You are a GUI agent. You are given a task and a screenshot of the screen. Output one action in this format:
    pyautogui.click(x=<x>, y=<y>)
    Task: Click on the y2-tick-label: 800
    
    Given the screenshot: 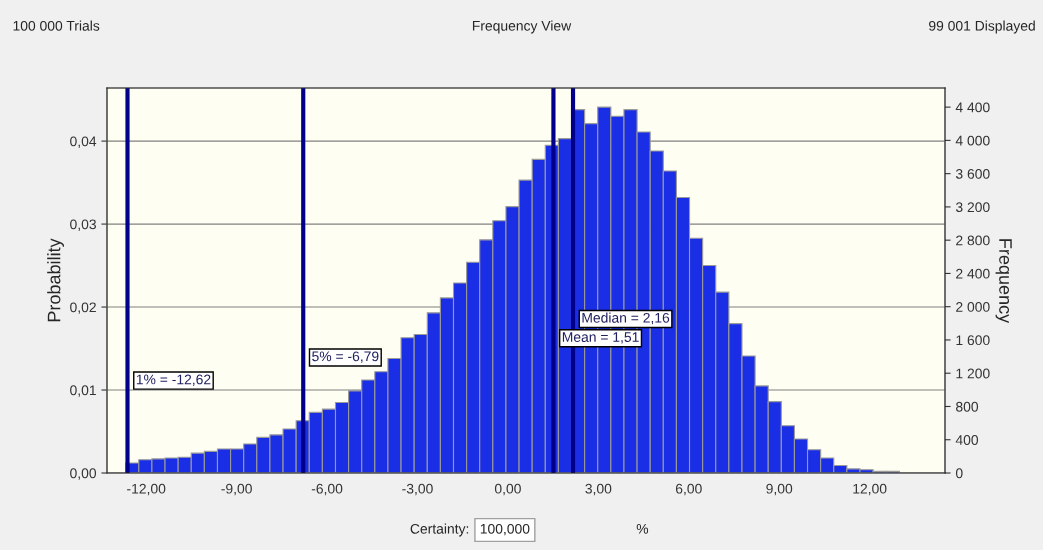 What is the action you would take?
    pyautogui.click(x=967, y=406)
    